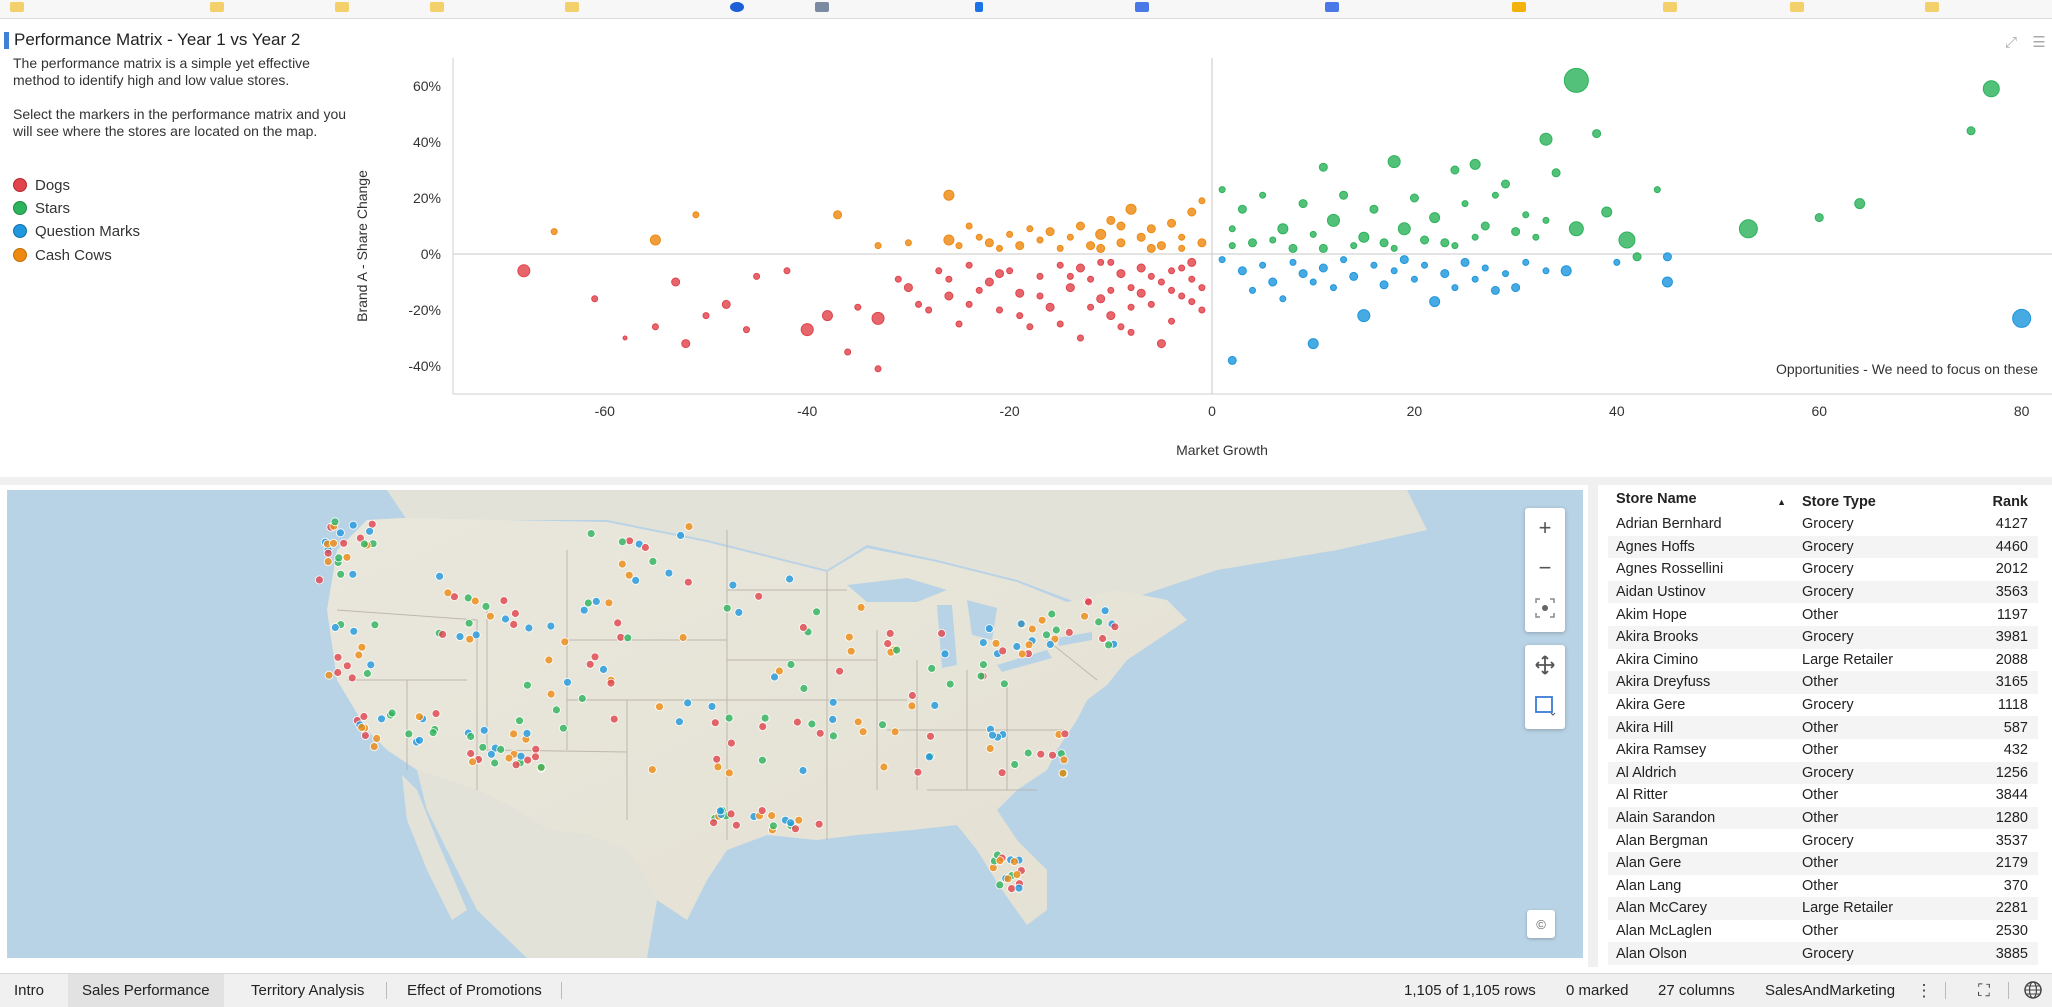 The width and height of the screenshot is (2052, 1007). What do you see at coordinates (1823, 840) in the screenshot?
I see `table-row: Alan Bergman Grocery 3537` at bounding box center [1823, 840].